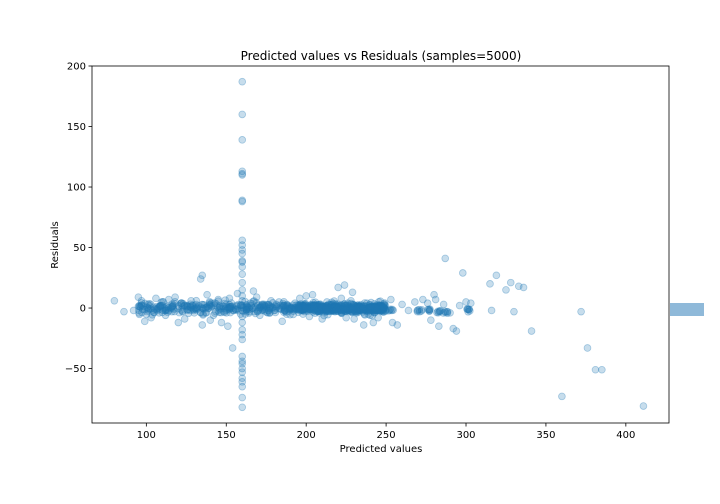  I want to click on y-tick-label: 0, so click(83, 309).